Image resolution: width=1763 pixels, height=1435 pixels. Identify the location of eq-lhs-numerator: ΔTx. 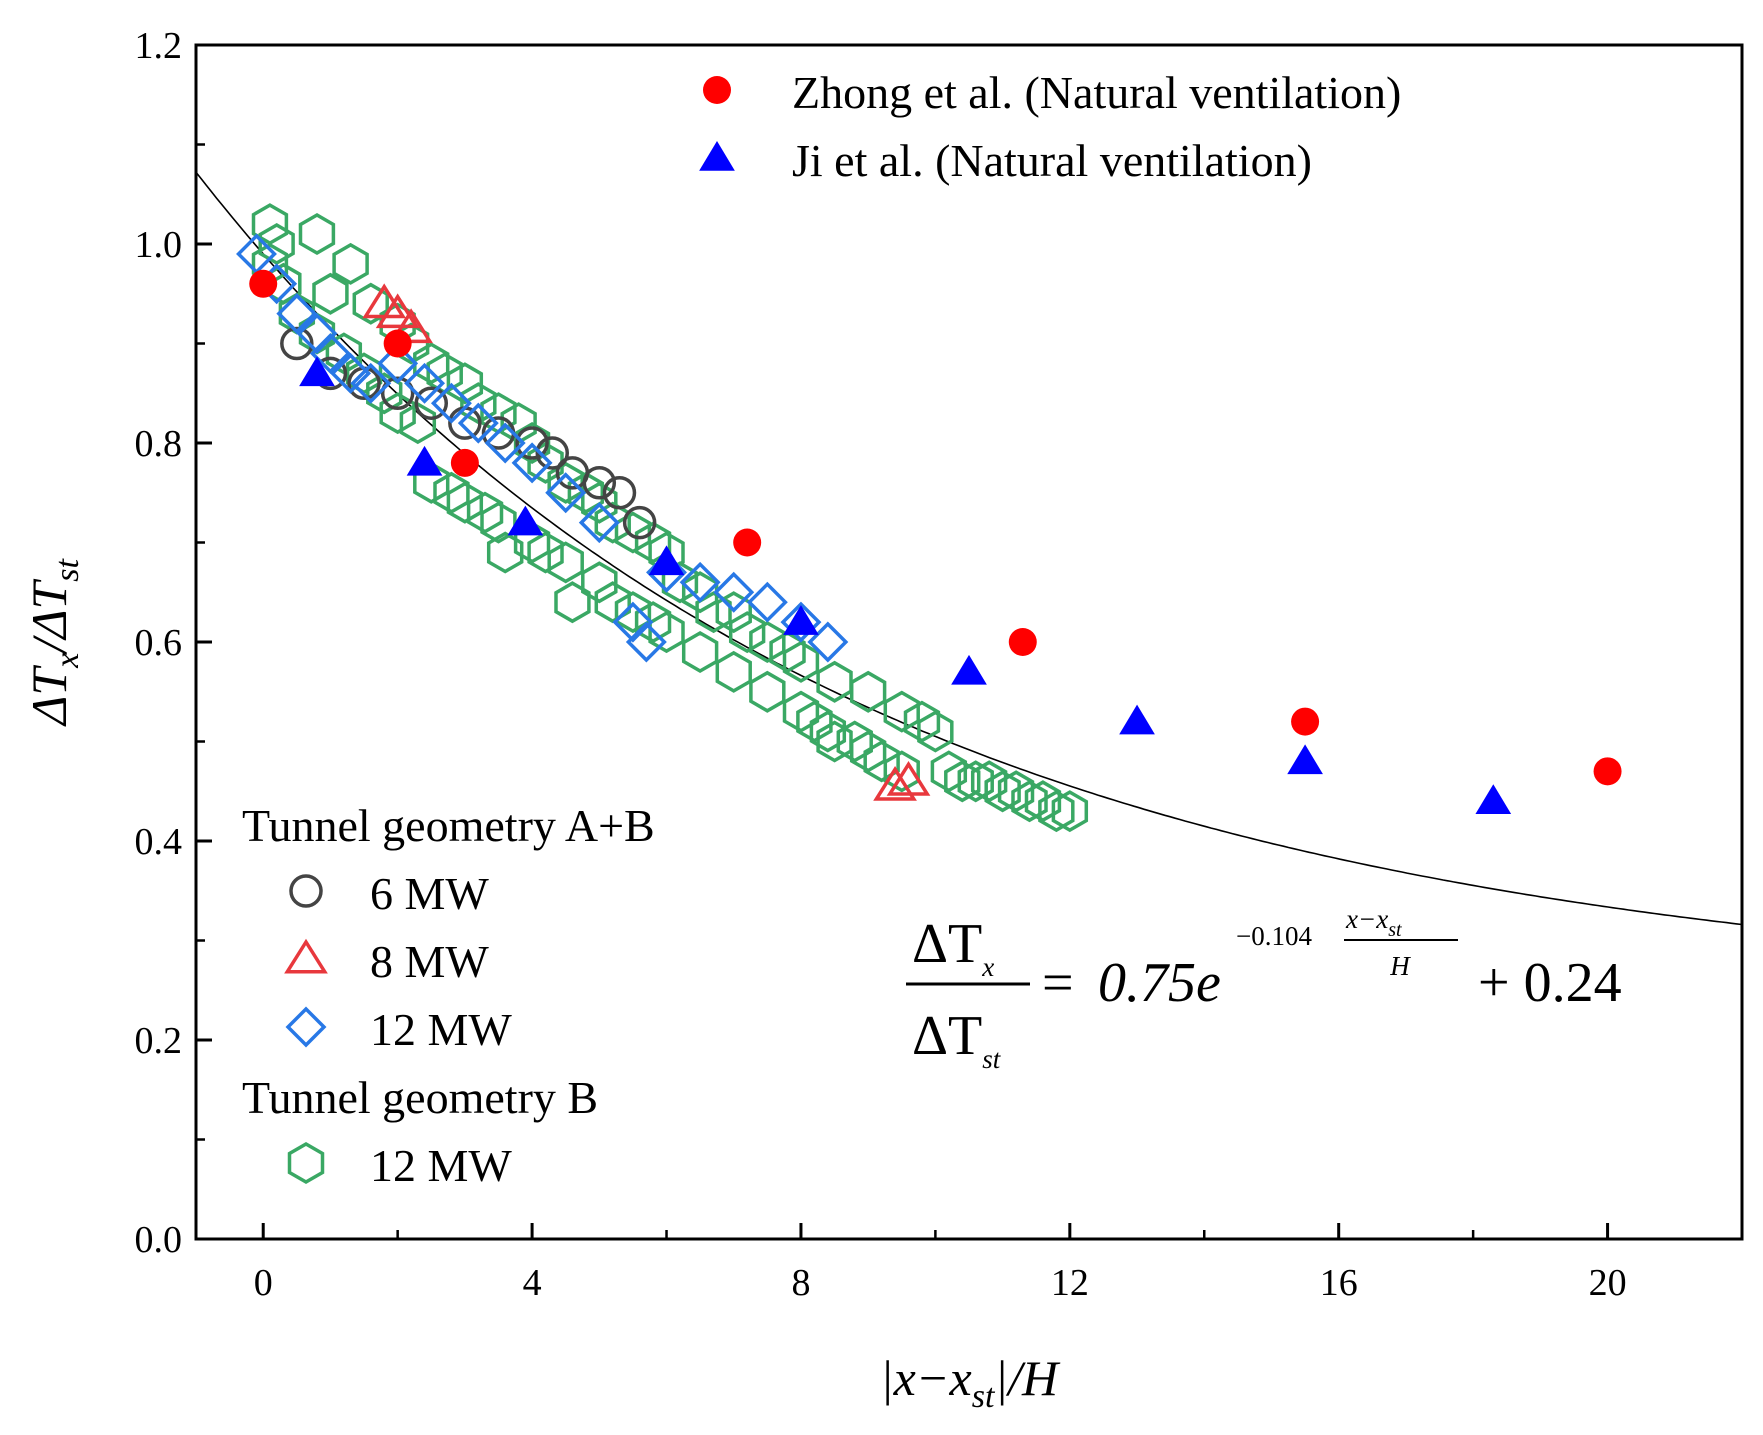
(953, 947).